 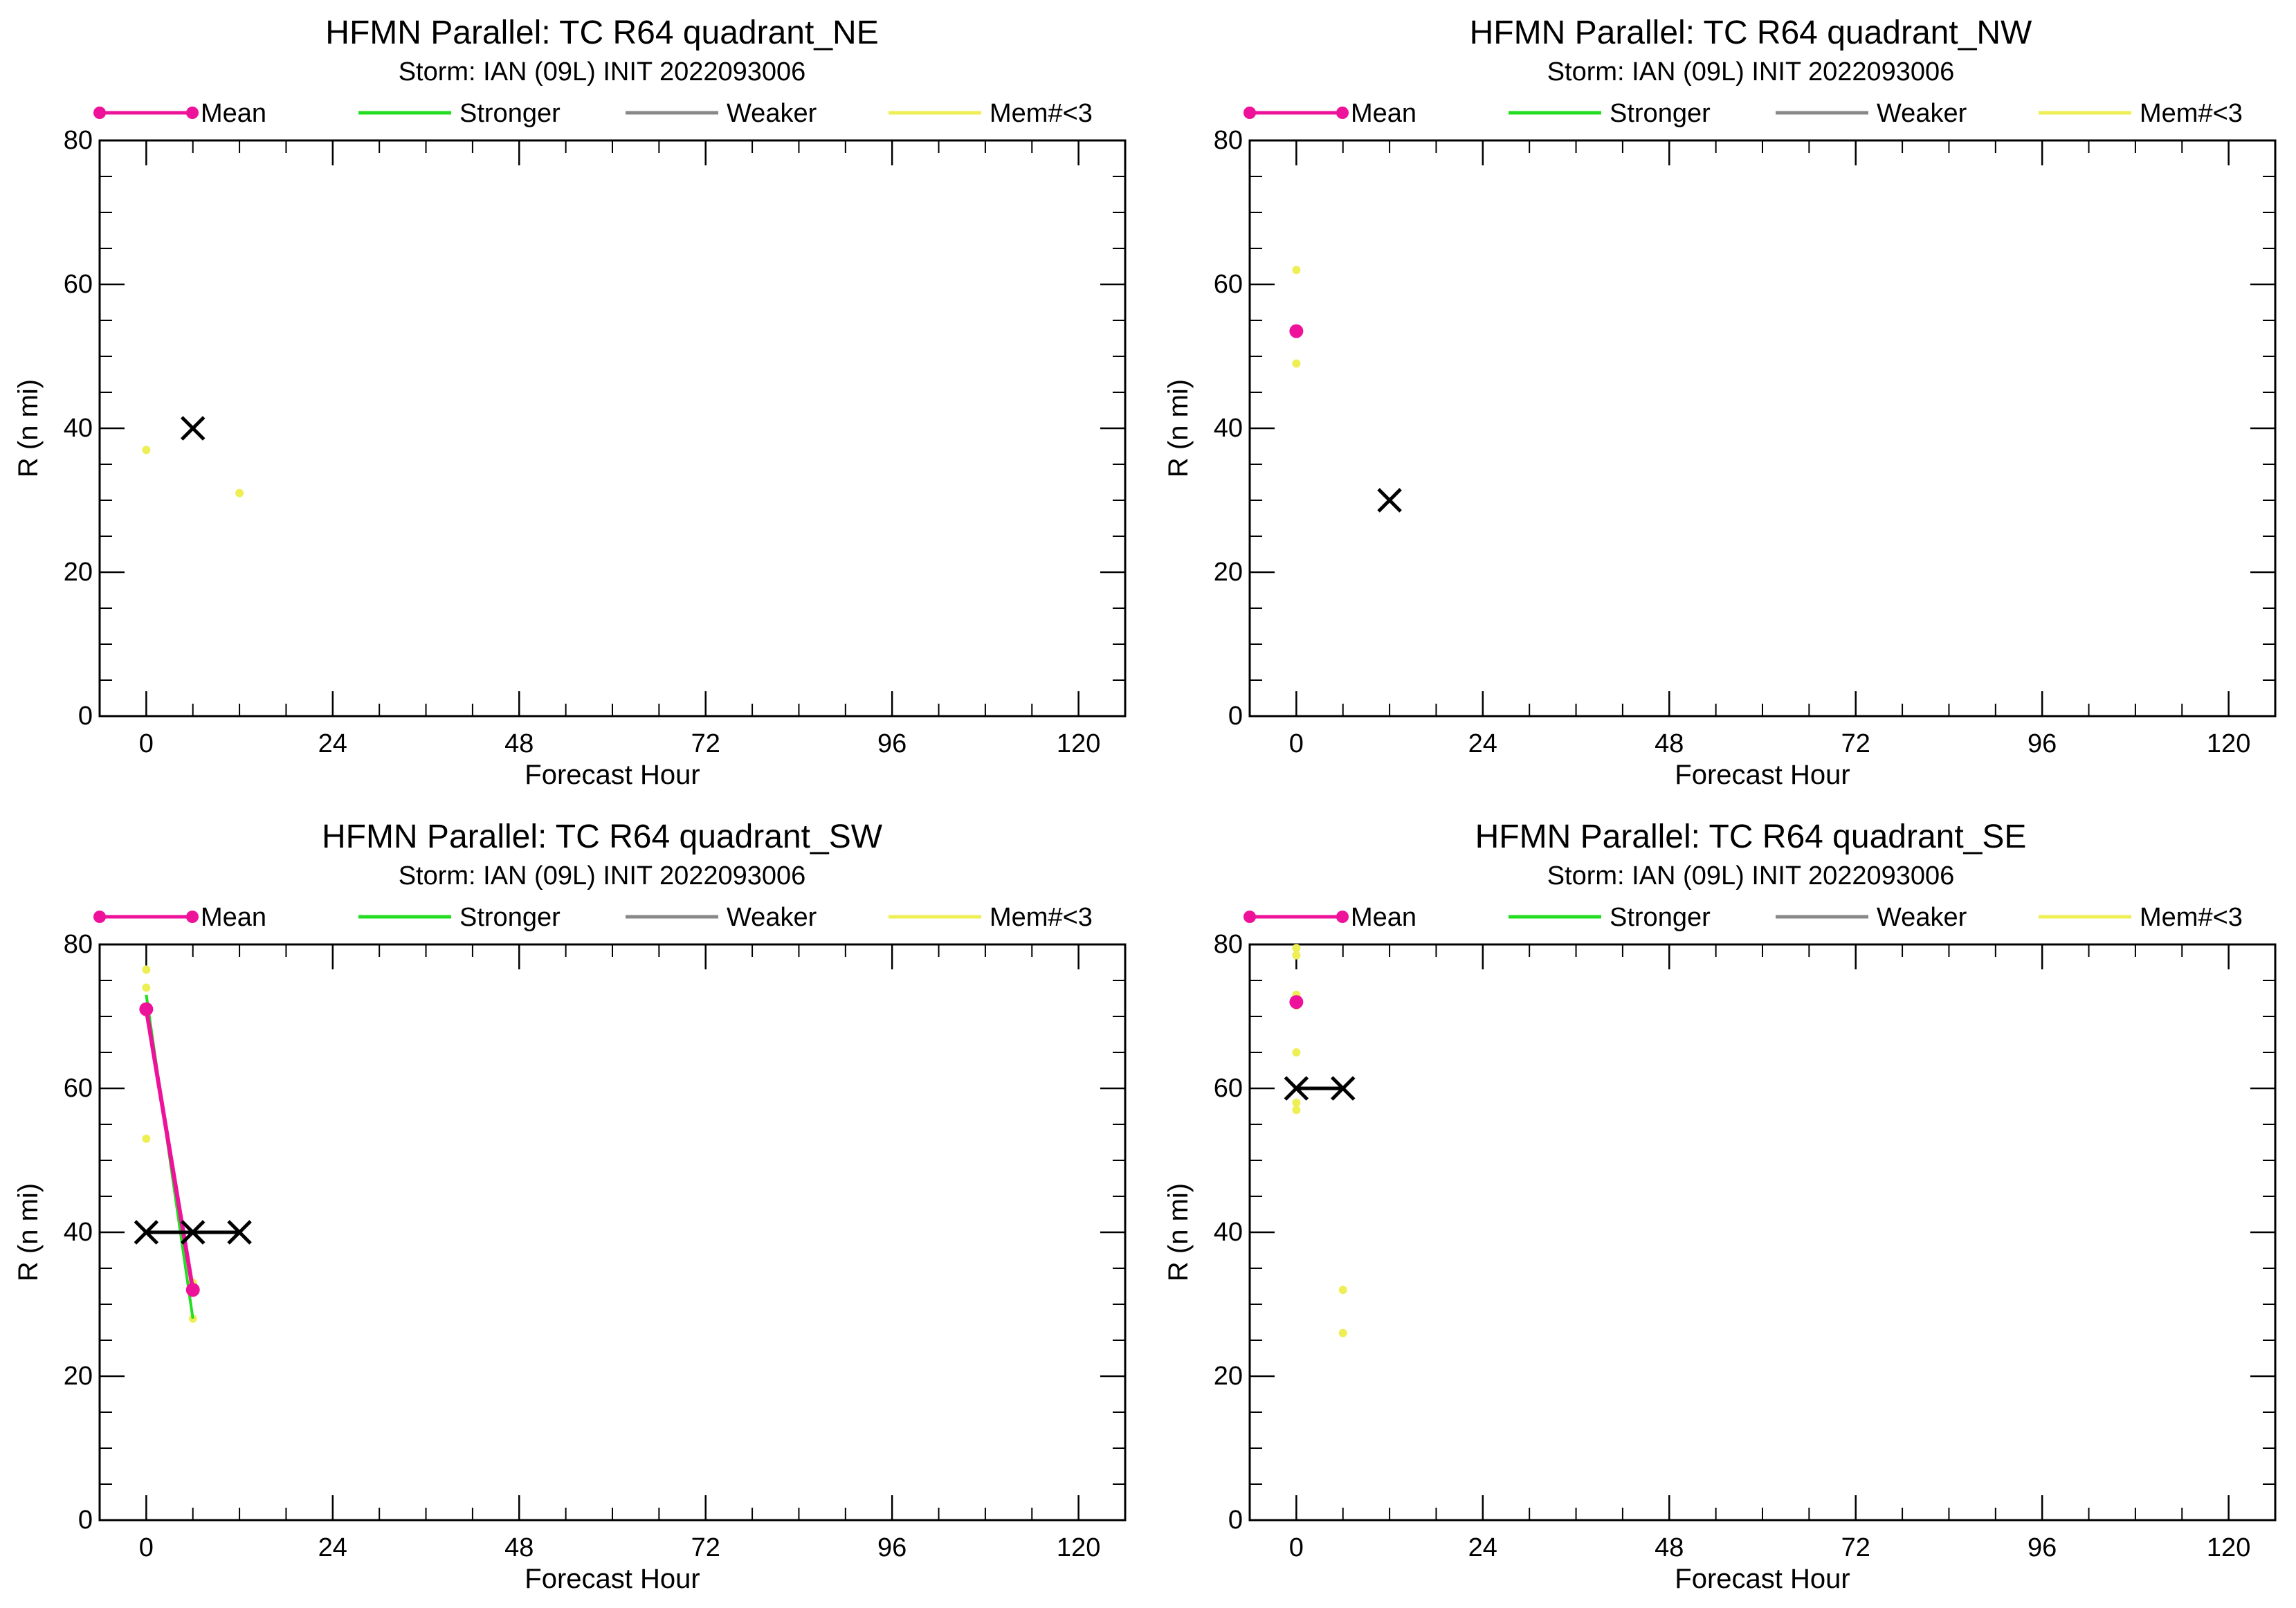 I want to click on panel-title: HFMN Parallel: TC R64 quadrant_SW, so click(x=602, y=837).